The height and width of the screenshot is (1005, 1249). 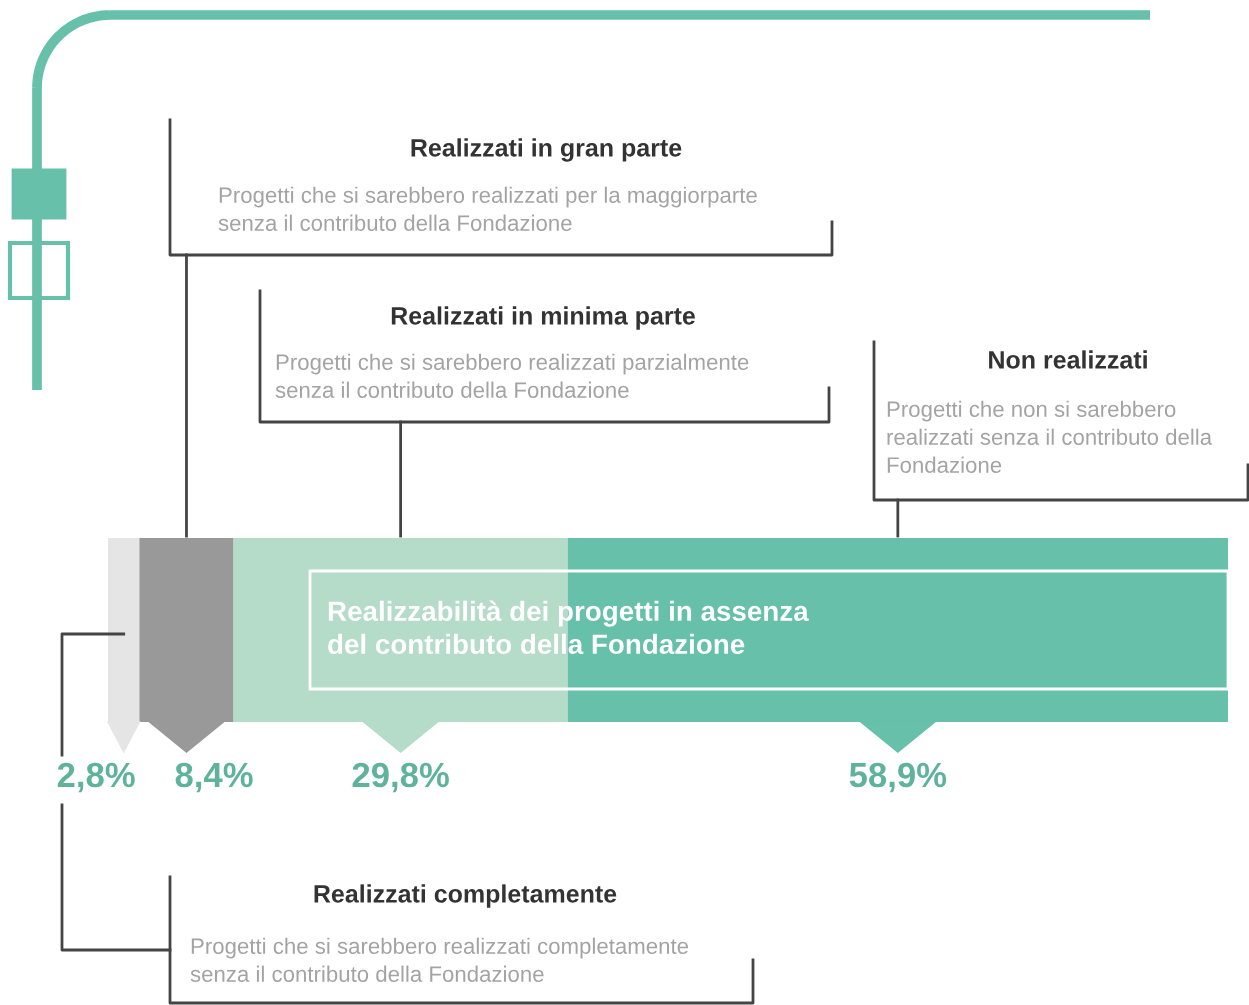 I want to click on text: Progetti che si sarebbero realizzati completamente senza il contributo della Fondazione, so click(x=439, y=959).